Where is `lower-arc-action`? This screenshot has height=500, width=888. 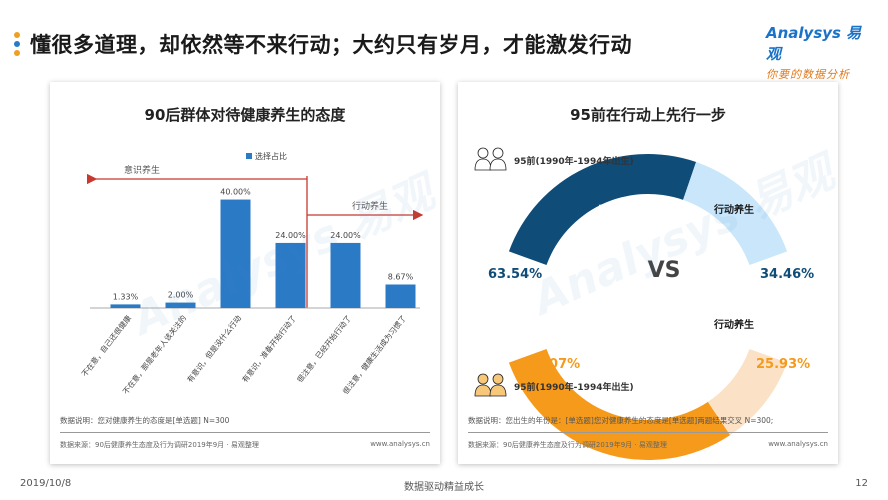
lower-arc-action is located at coordinates (747, 392).